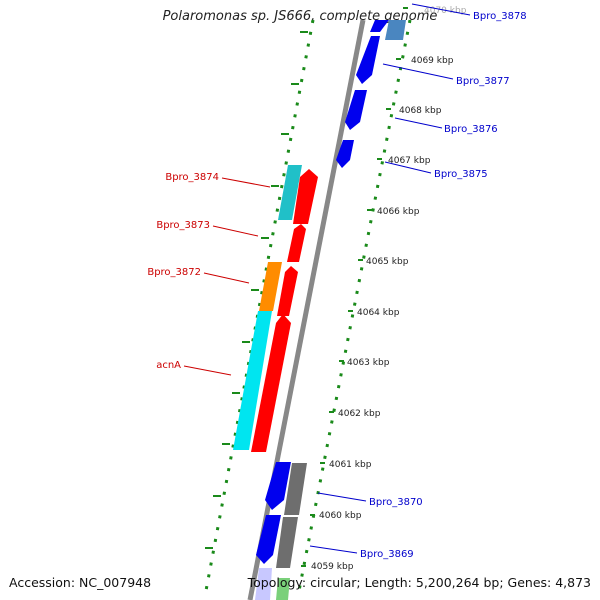 The image size is (600, 600). What do you see at coordinates (278, 486) in the screenshot?
I see `feature-bpro-3870-blue` at bounding box center [278, 486].